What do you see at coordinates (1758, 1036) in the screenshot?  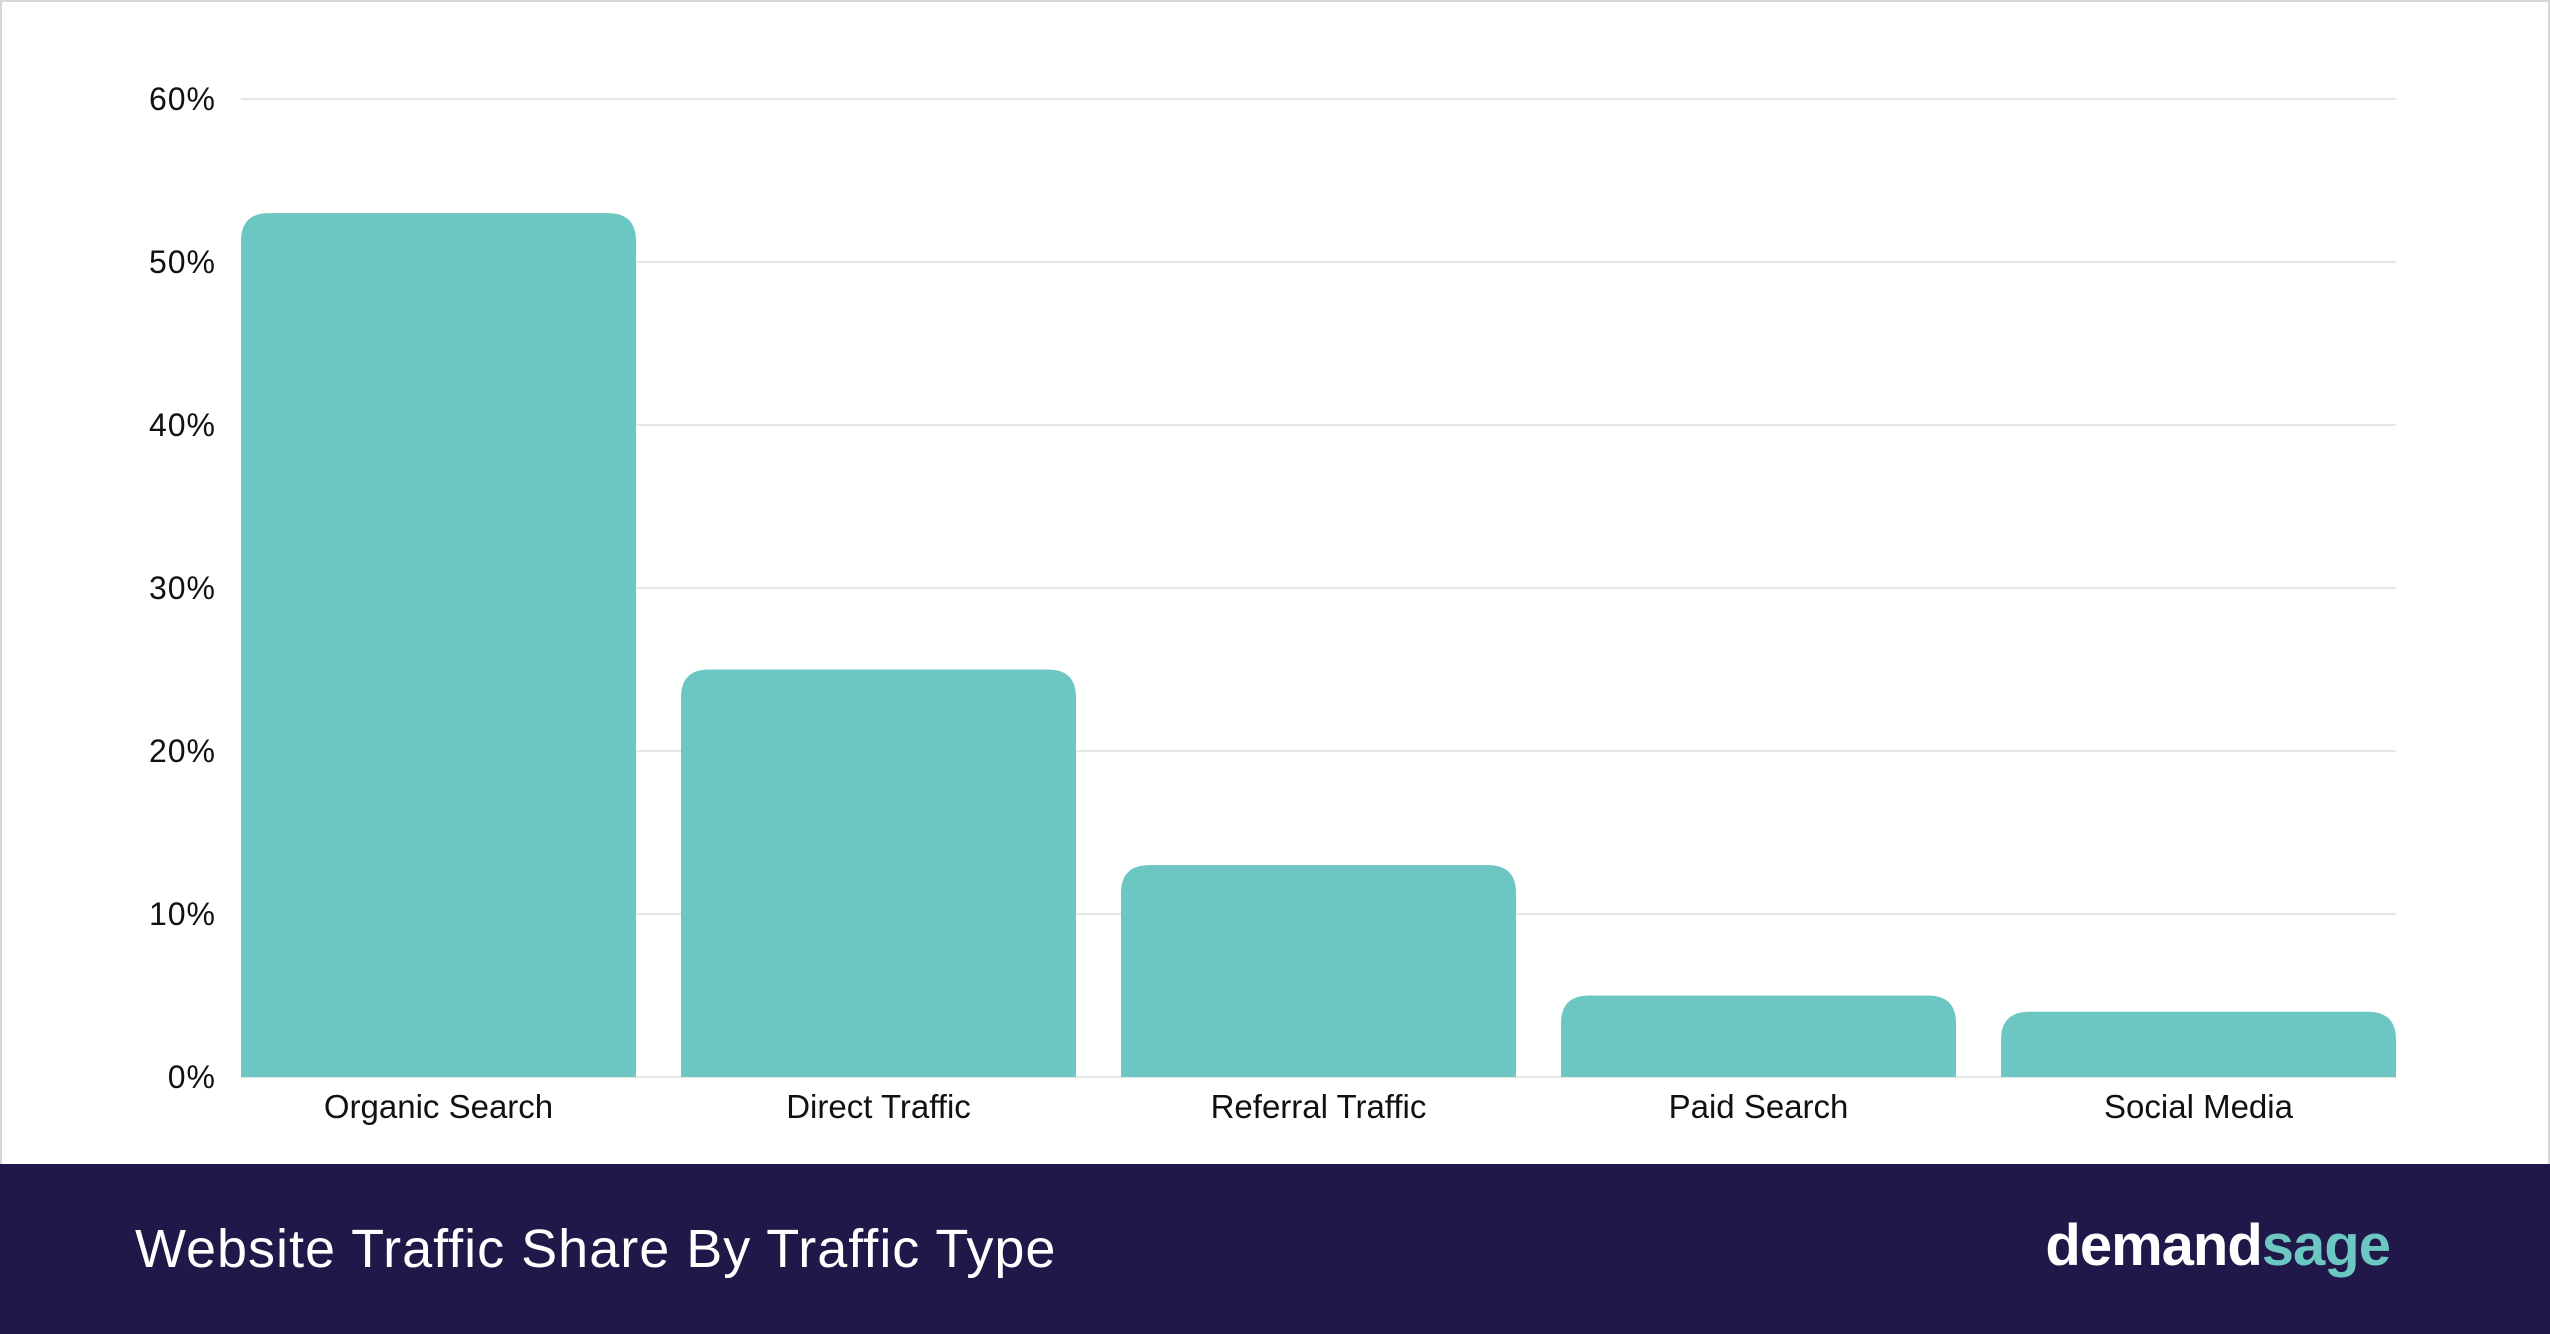 I see `bar-paid-search` at bounding box center [1758, 1036].